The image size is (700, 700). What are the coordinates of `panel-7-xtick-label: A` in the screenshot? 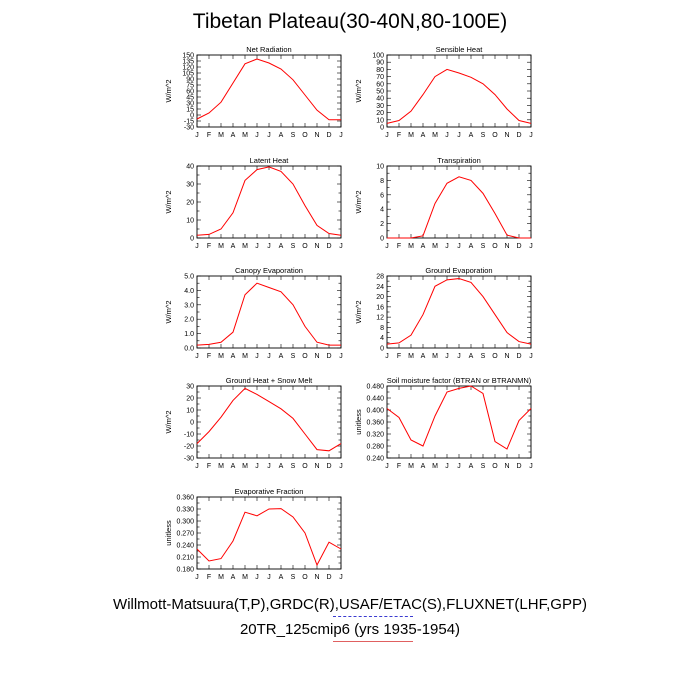 It's located at (233, 466).